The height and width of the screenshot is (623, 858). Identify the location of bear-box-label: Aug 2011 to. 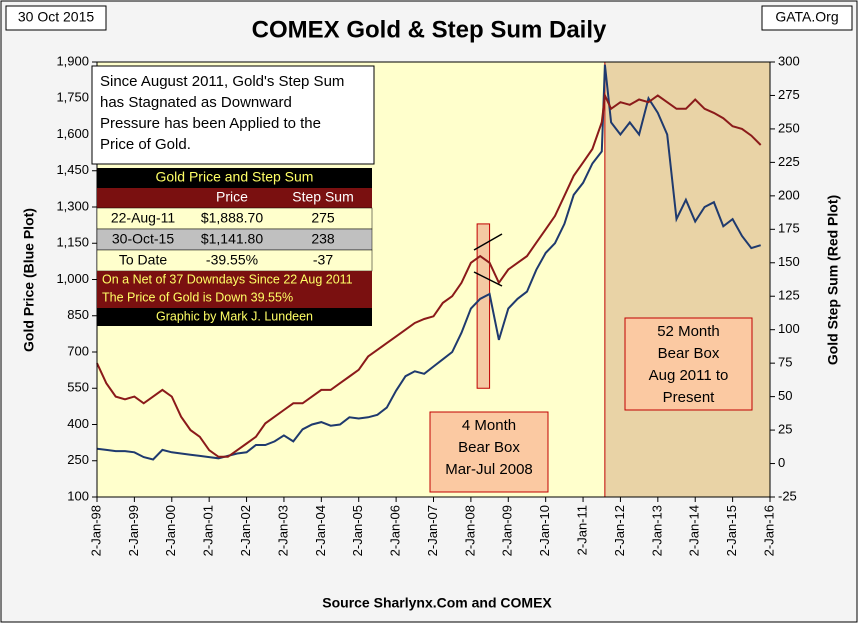
(689, 375).